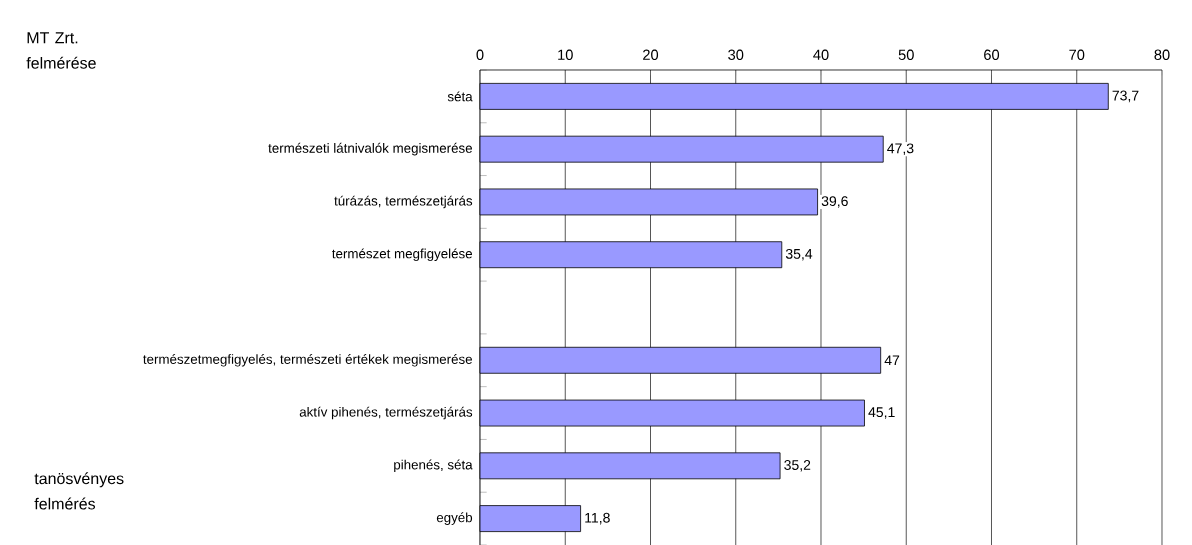  I want to click on x-tick-label: 10, so click(565, 54).